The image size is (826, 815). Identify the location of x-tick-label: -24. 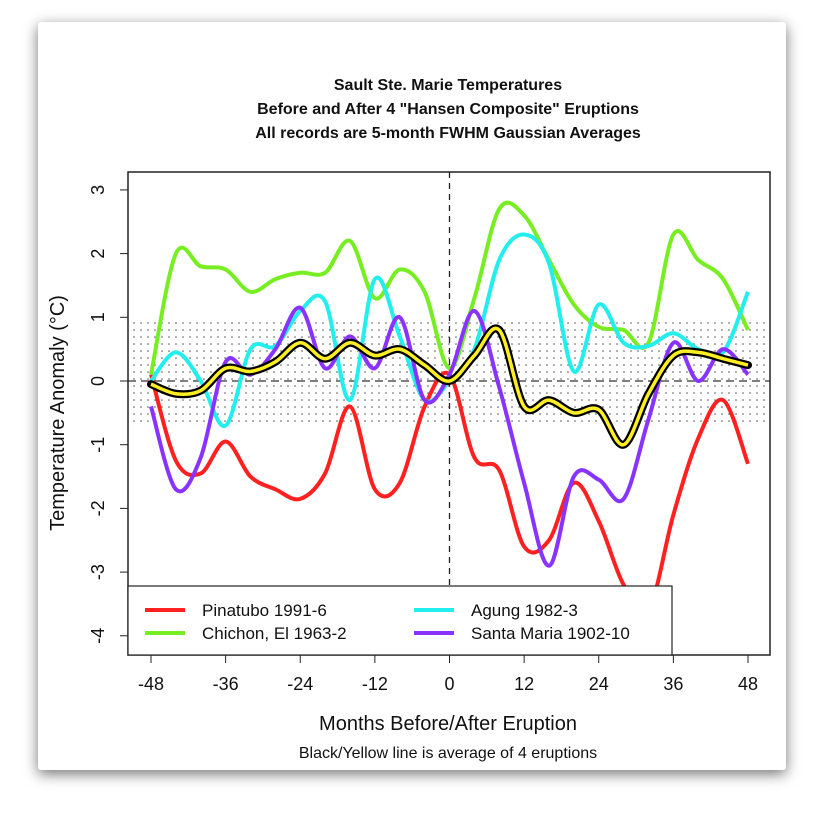
(300, 684).